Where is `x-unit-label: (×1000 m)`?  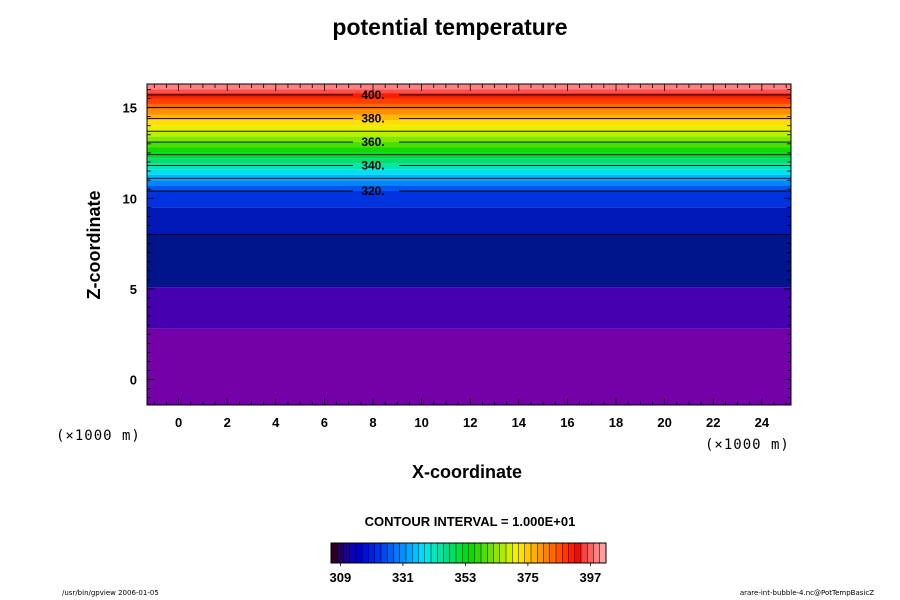 x-unit-label: (×1000 m) is located at coordinates (747, 445).